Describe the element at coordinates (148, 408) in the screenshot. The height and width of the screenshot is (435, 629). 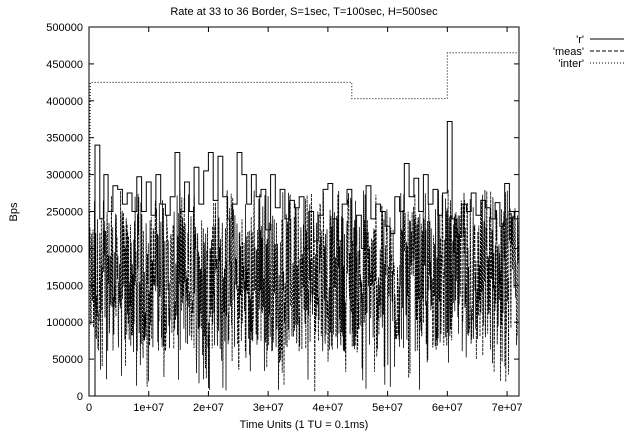
I see `x-tick-label: 1e+07` at that location.